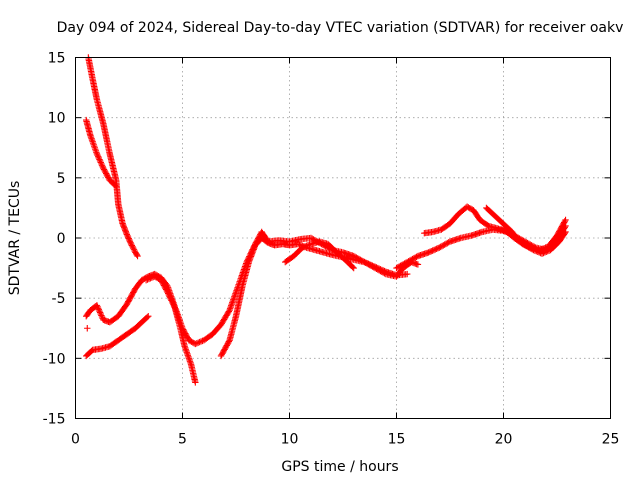 The height and width of the screenshot is (480, 640). I want to click on x-tick-label: 0, so click(75, 440).